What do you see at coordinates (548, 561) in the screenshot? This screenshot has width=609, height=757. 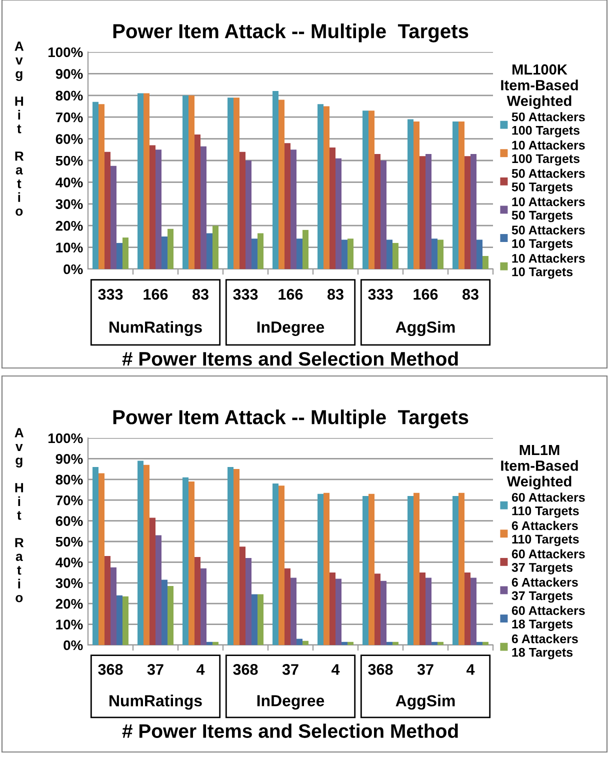 I see `legend-label: 60 Attackers 37 Targets` at bounding box center [548, 561].